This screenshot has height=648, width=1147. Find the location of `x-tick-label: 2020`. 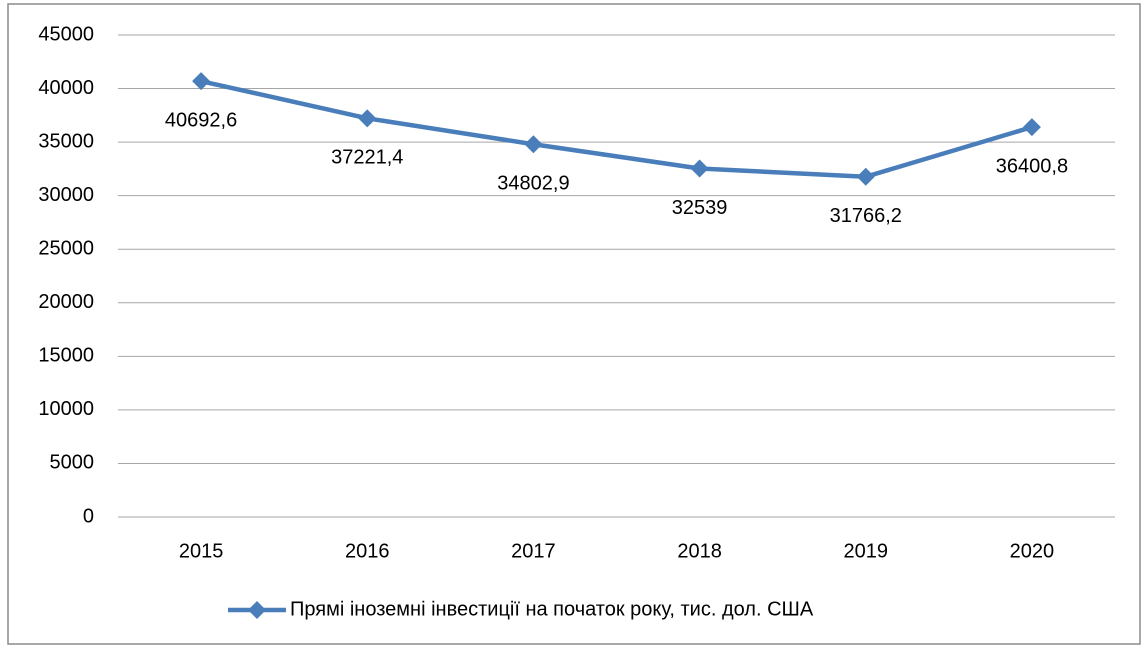

x-tick-label: 2020 is located at coordinates (1032, 551).